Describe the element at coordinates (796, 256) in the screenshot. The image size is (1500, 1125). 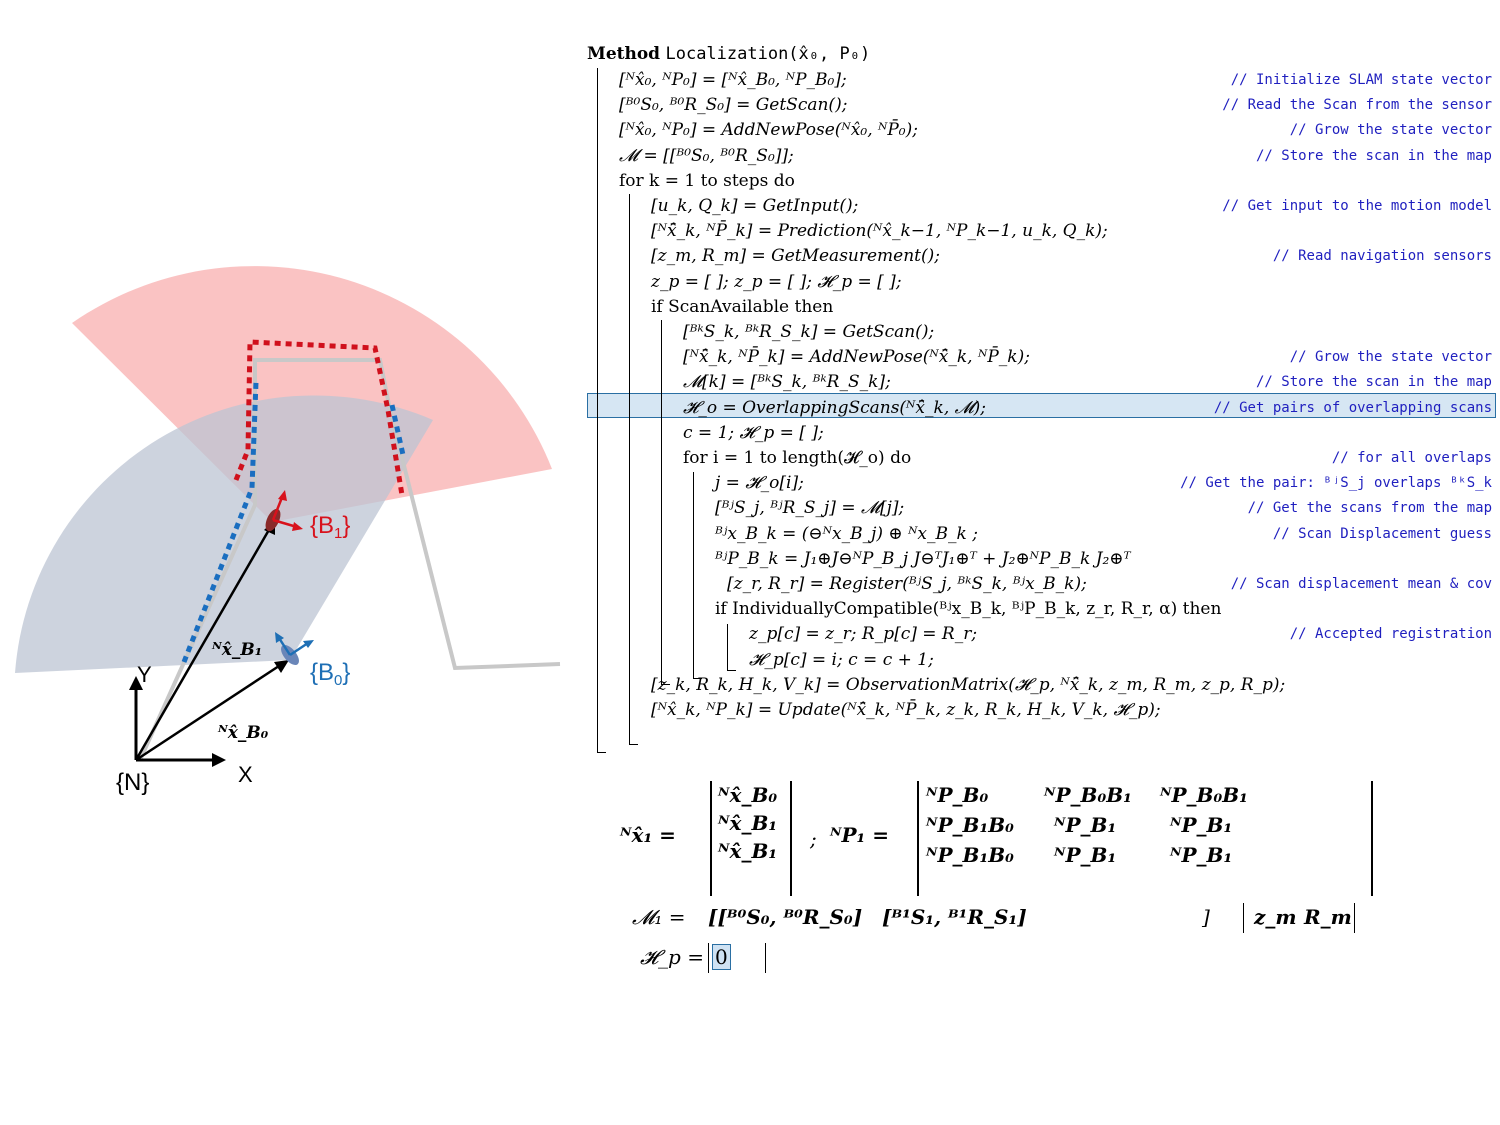
I see `algorithm-line: [z_m, R_m] = GetMeasurement();` at that location.